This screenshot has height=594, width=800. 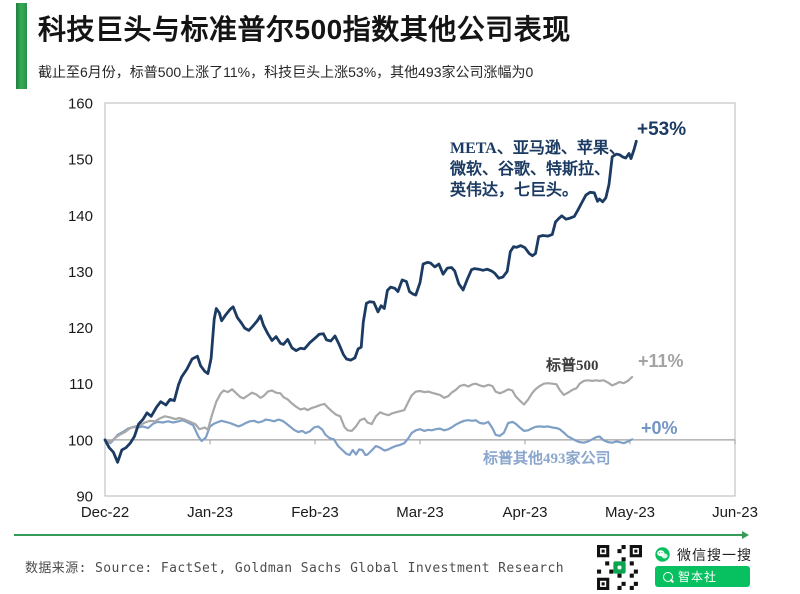 What do you see at coordinates (80, 272) in the screenshot?
I see `y-axis-label: 130` at bounding box center [80, 272].